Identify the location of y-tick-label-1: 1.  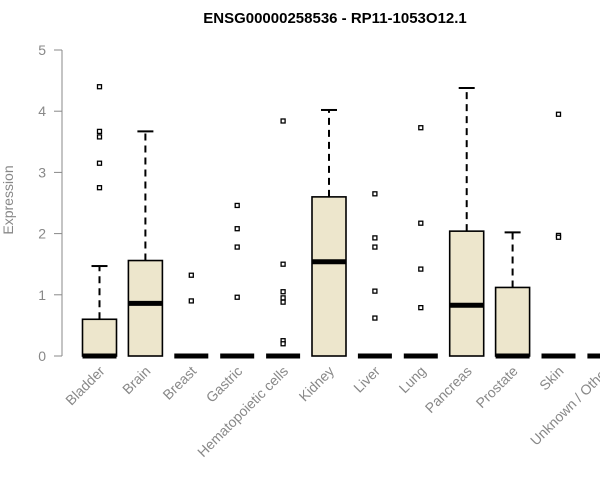
(42, 295).